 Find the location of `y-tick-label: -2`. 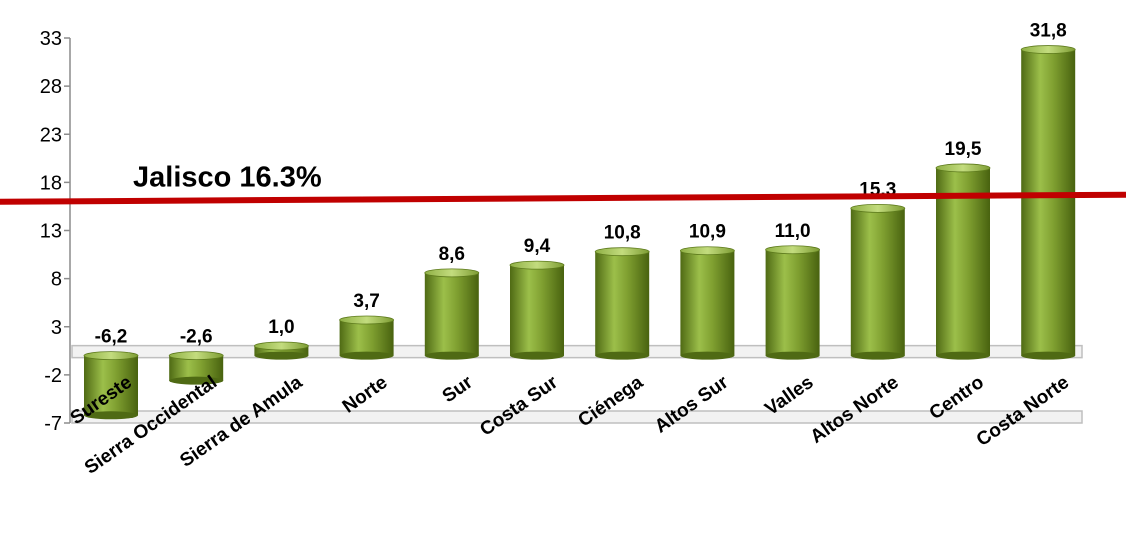

y-tick-label: -2 is located at coordinates (53, 376).